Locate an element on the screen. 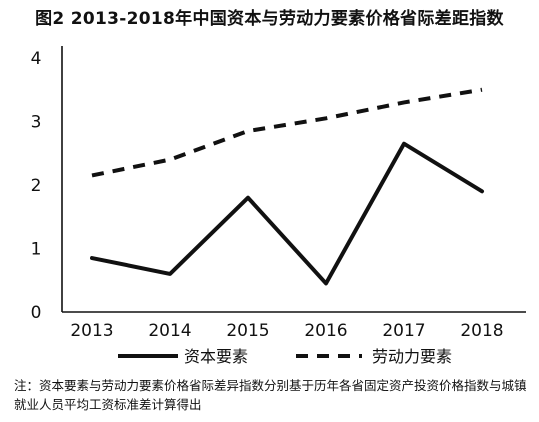 This screenshot has width=539, height=422. x-tick-label: 2015 is located at coordinates (247, 331).